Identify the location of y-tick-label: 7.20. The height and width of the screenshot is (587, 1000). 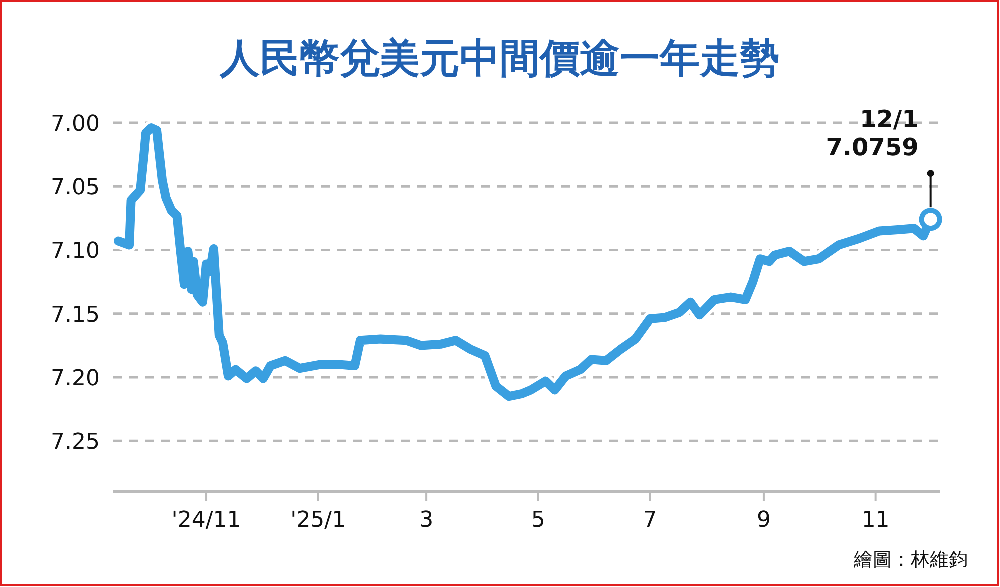
(75, 379).